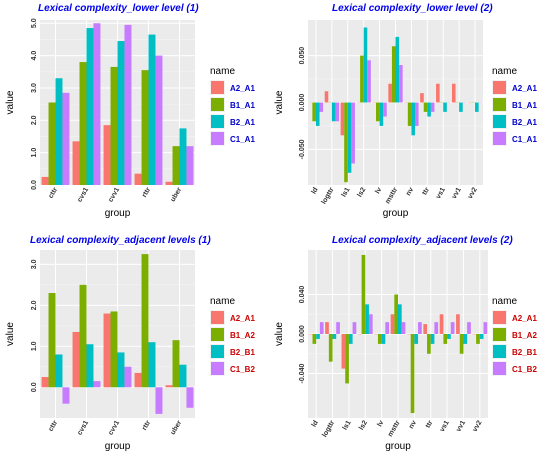  What do you see at coordinates (34, 23) in the screenshot?
I see `y-tick-label: 5.0` at bounding box center [34, 23].